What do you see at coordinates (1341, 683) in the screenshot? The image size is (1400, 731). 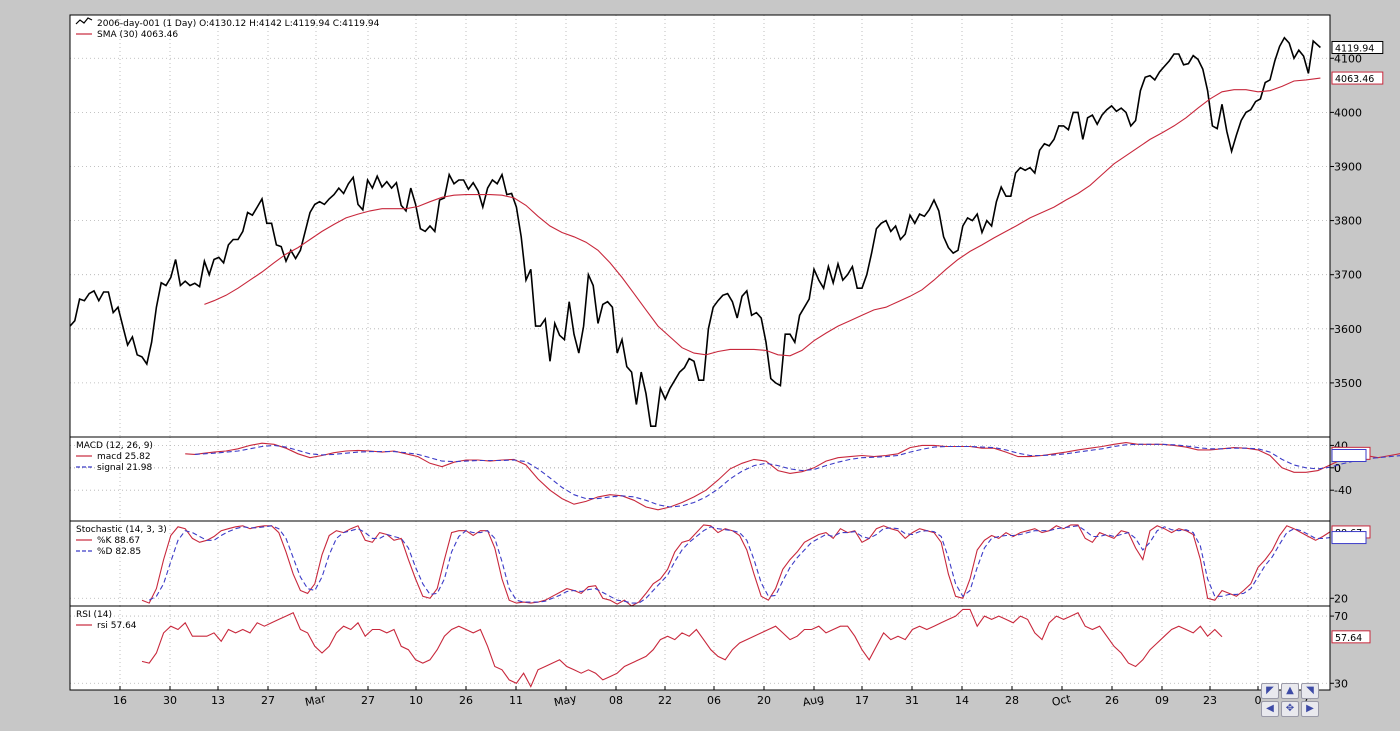 I see `y-tick-label: 30` at bounding box center [1341, 683].